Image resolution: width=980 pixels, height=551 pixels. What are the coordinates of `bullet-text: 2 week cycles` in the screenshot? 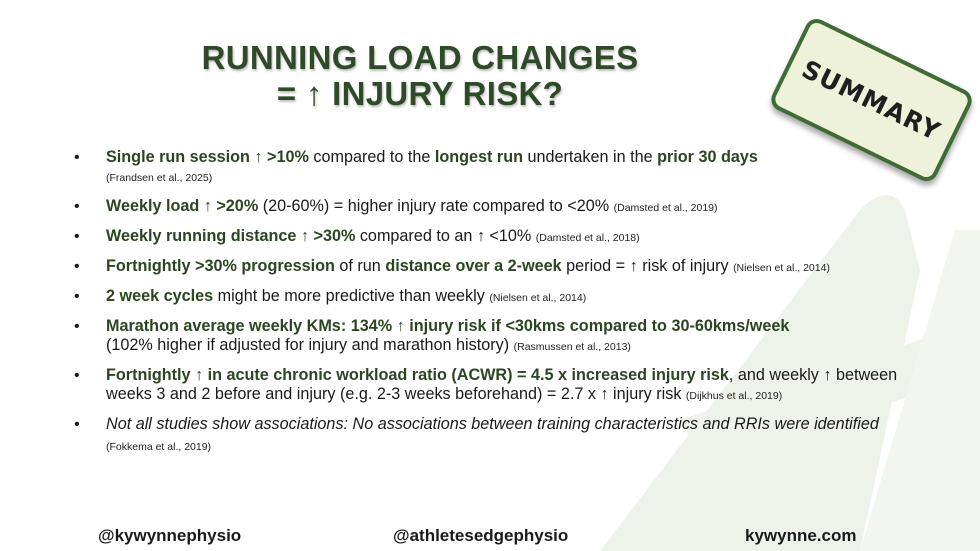 It's located at (160, 296).